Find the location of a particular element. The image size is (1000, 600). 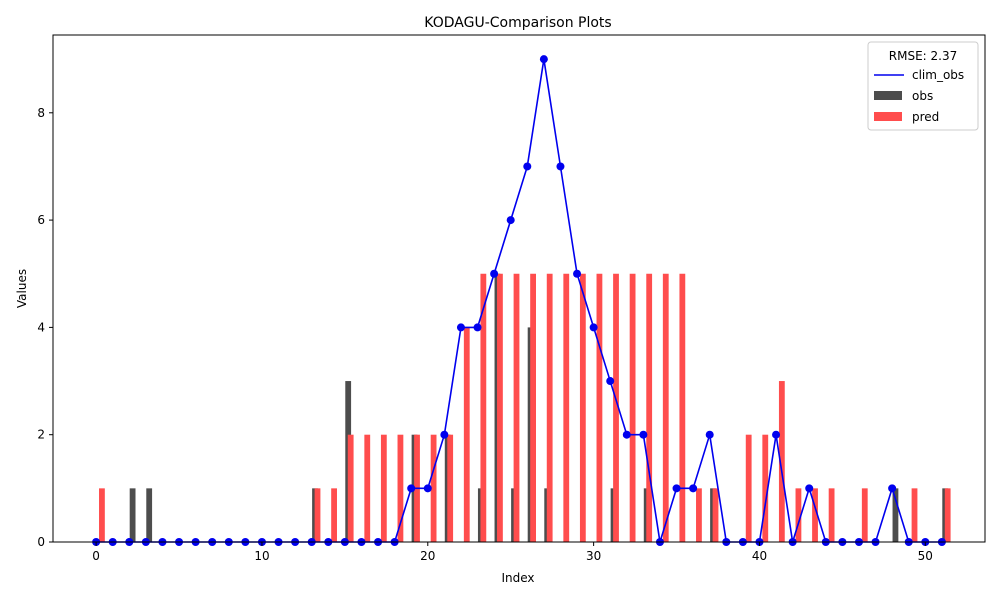

x-axis-label: Index is located at coordinates (517, 578).